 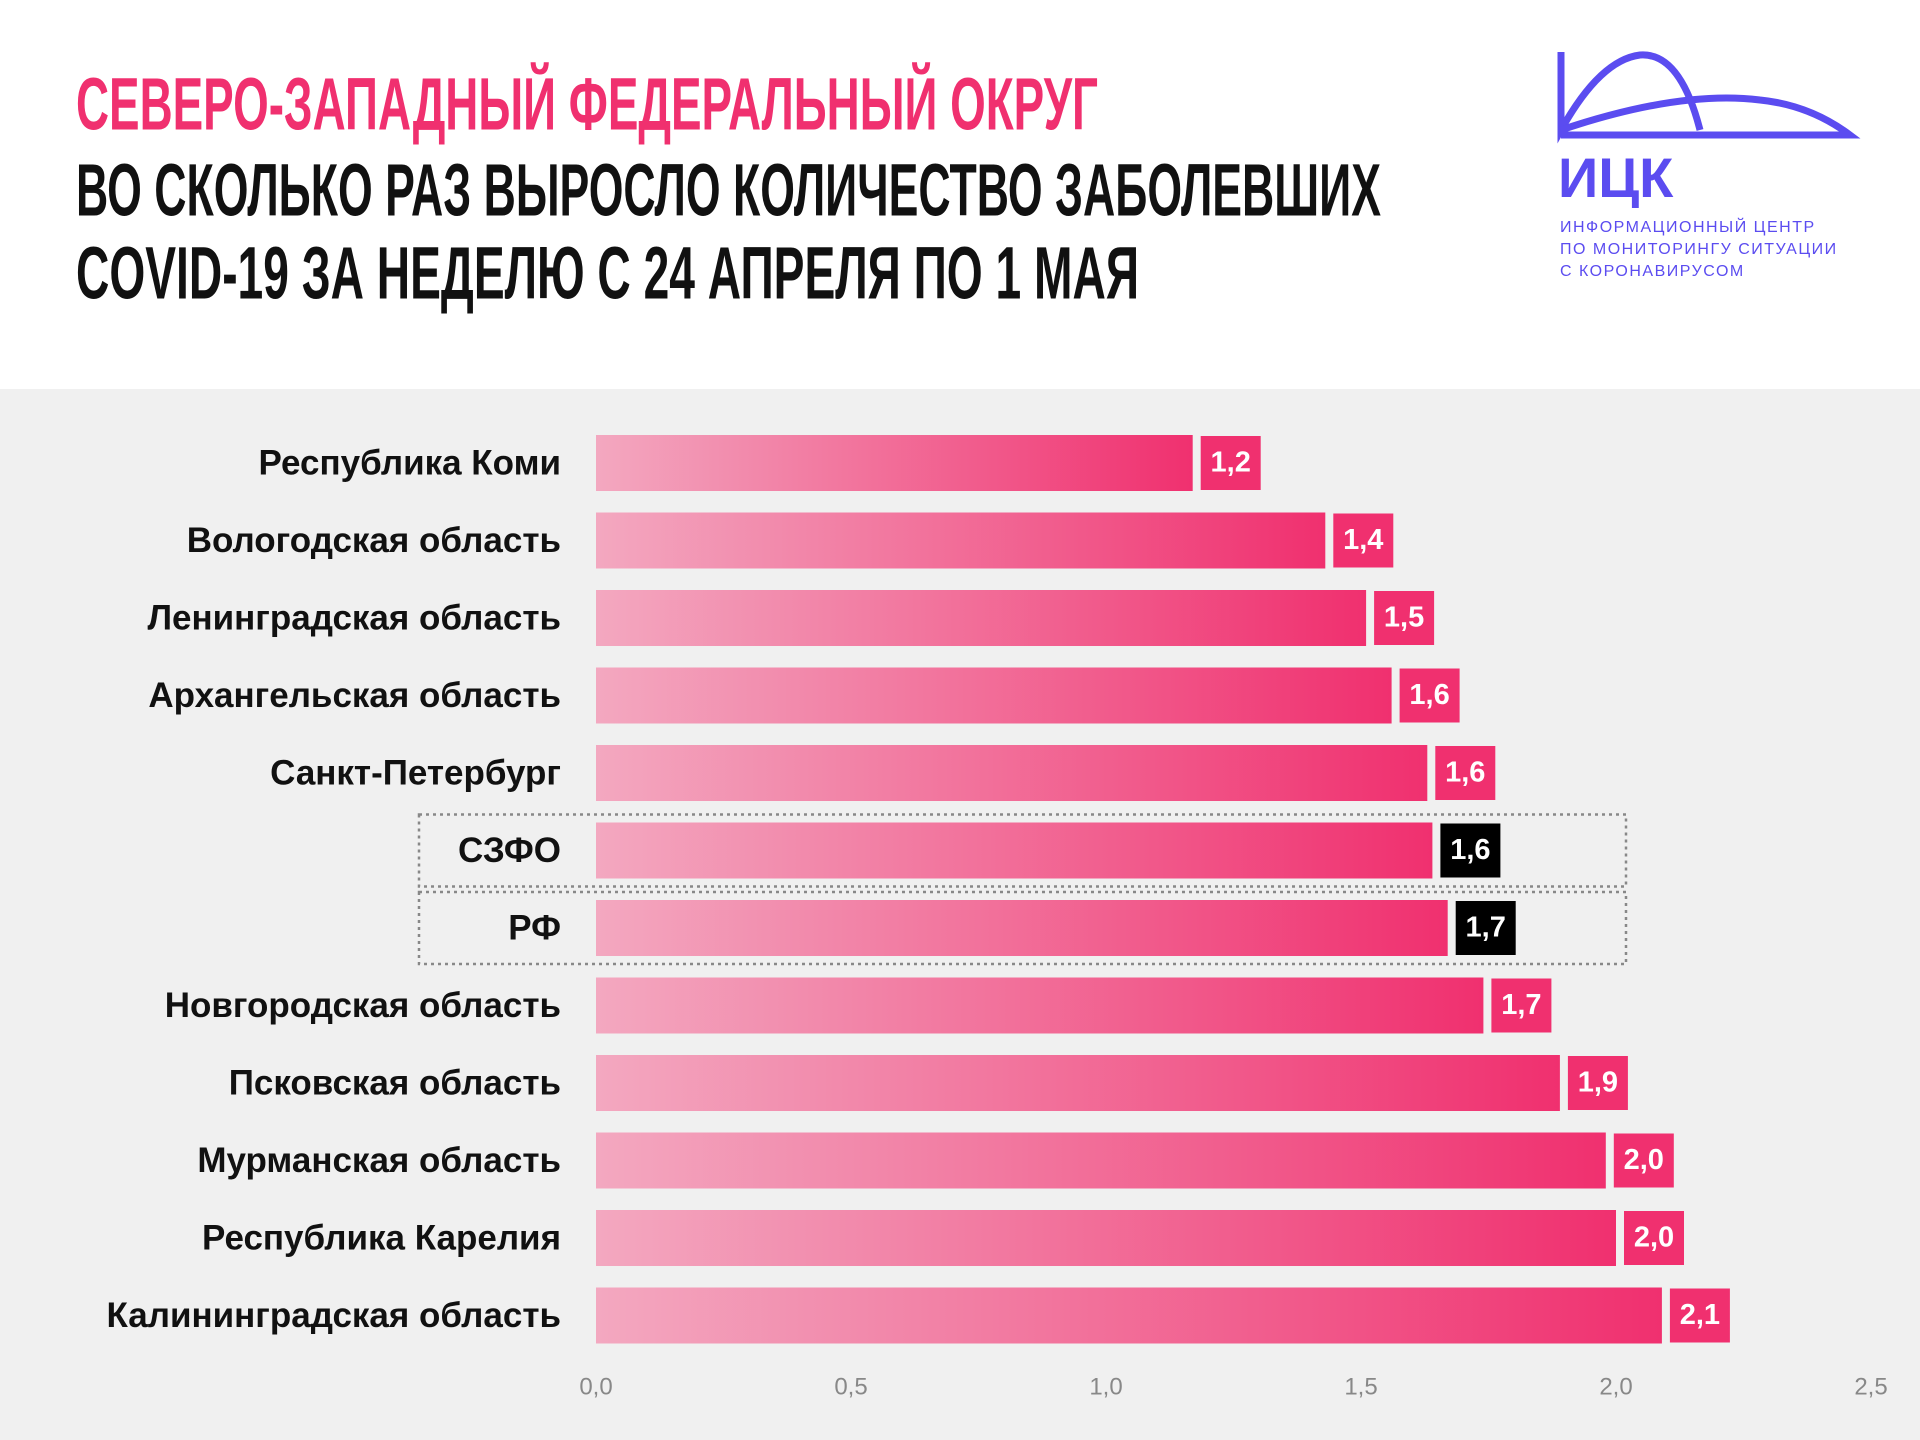 I want to click on logo-name: ИЦК, so click(x=1616, y=177).